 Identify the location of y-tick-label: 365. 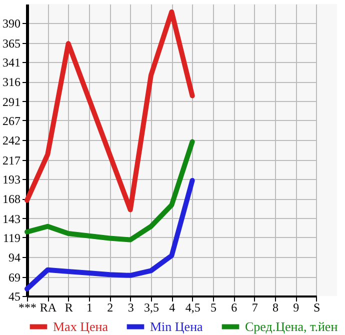
(11, 43).